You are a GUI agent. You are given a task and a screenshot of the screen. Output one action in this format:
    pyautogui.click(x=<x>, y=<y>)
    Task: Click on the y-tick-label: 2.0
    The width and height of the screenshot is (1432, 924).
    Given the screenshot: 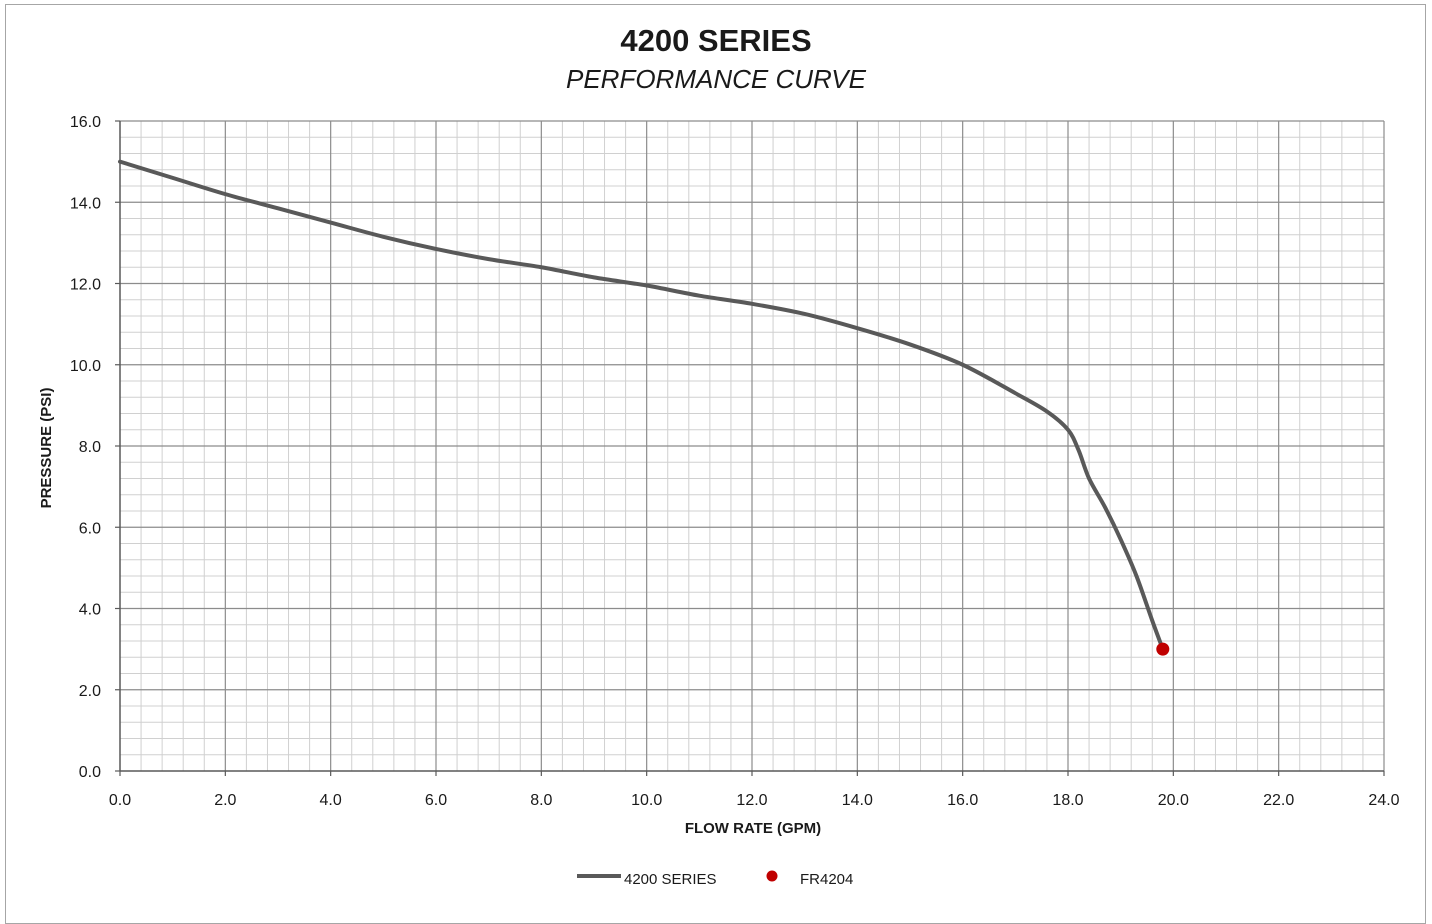 What is the action you would take?
    pyautogui.click(x=90, y=691)
    